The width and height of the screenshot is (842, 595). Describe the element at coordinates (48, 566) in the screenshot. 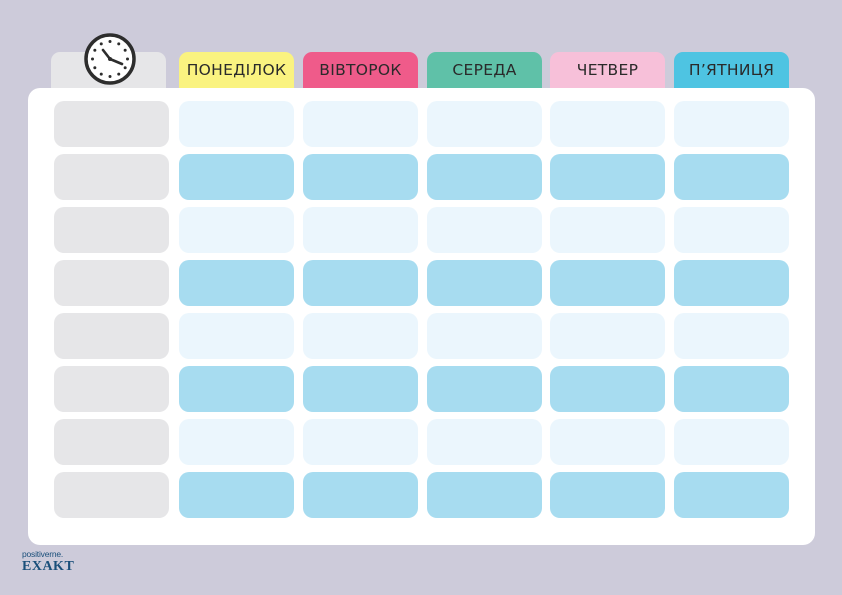

I see `brand-name: EXAKT` at that location.